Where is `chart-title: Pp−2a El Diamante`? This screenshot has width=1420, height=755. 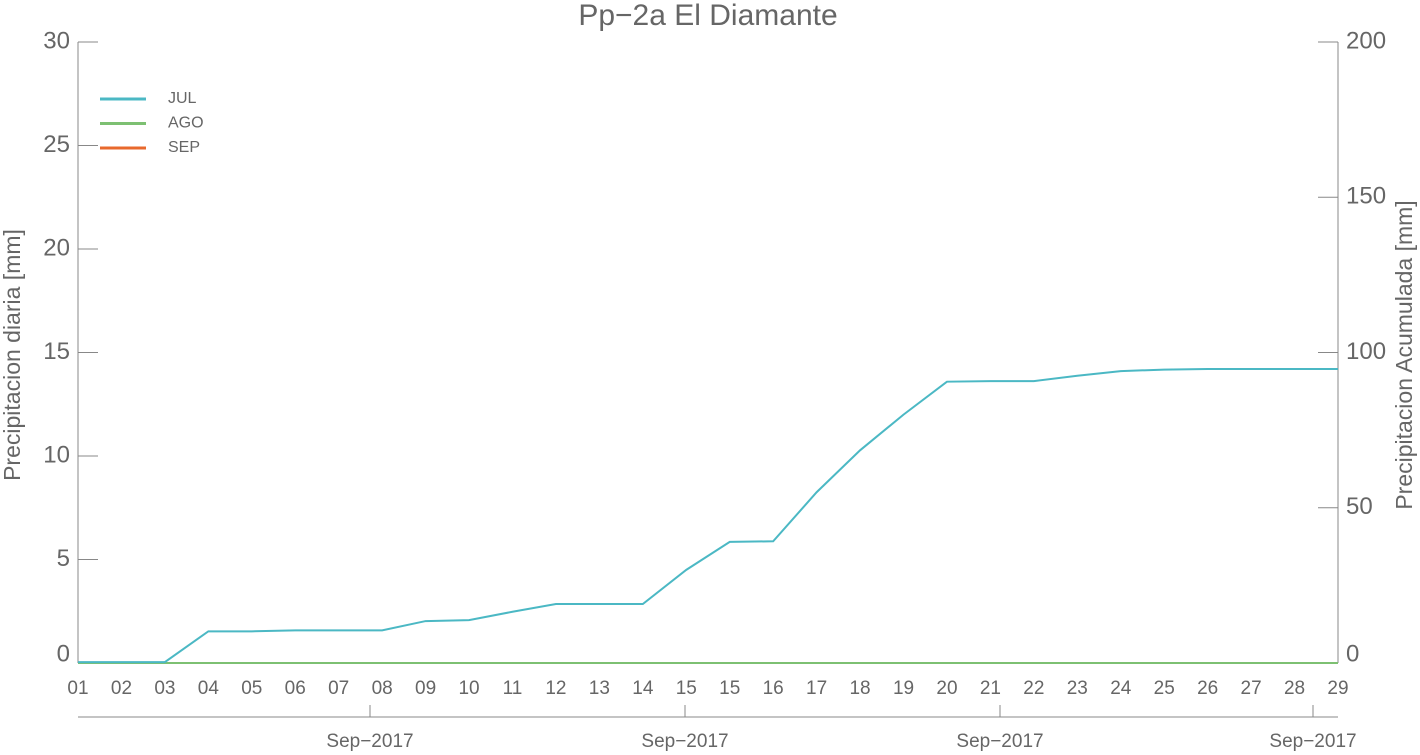 chart-title: Pp−2a El Diamante is located at coordinates (707, 16).